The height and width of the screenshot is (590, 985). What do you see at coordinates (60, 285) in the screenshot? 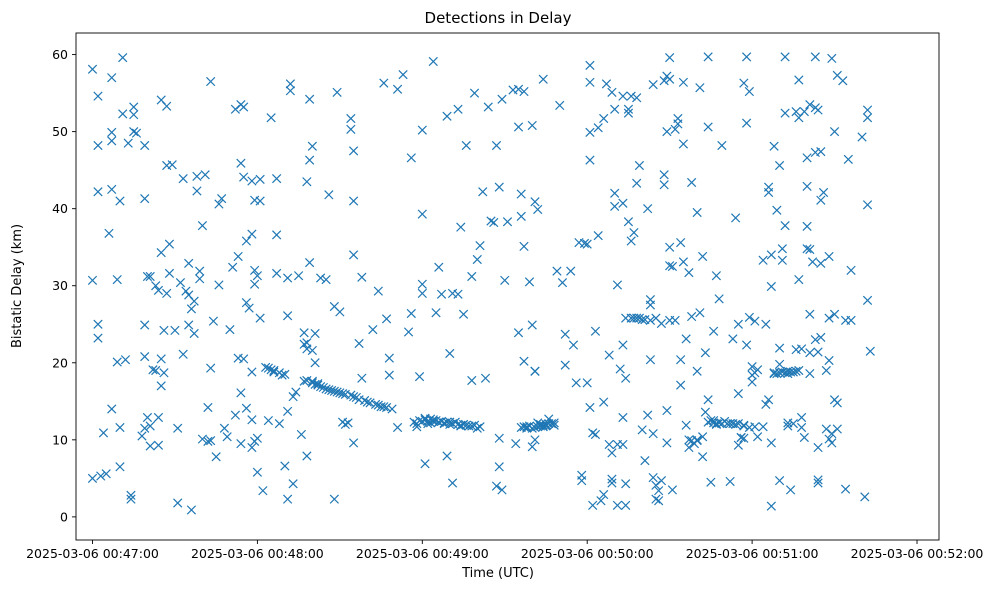
I see `y-tick-label: 30` at bounding box center [60, 285].